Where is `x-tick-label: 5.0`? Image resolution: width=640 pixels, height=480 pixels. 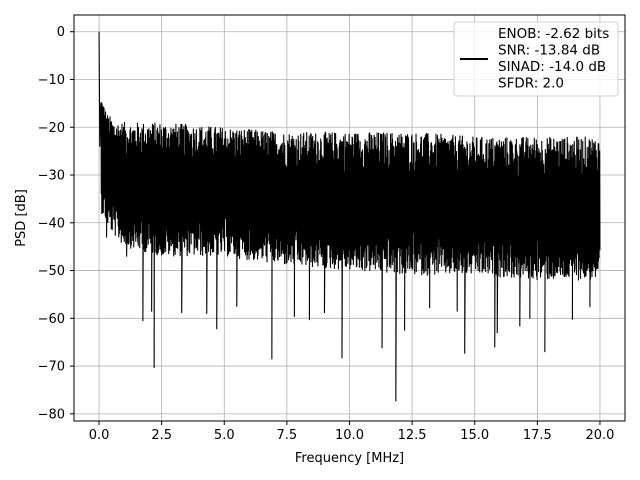 x-tick-label: 5.0 is located at coordinates (224, 435).